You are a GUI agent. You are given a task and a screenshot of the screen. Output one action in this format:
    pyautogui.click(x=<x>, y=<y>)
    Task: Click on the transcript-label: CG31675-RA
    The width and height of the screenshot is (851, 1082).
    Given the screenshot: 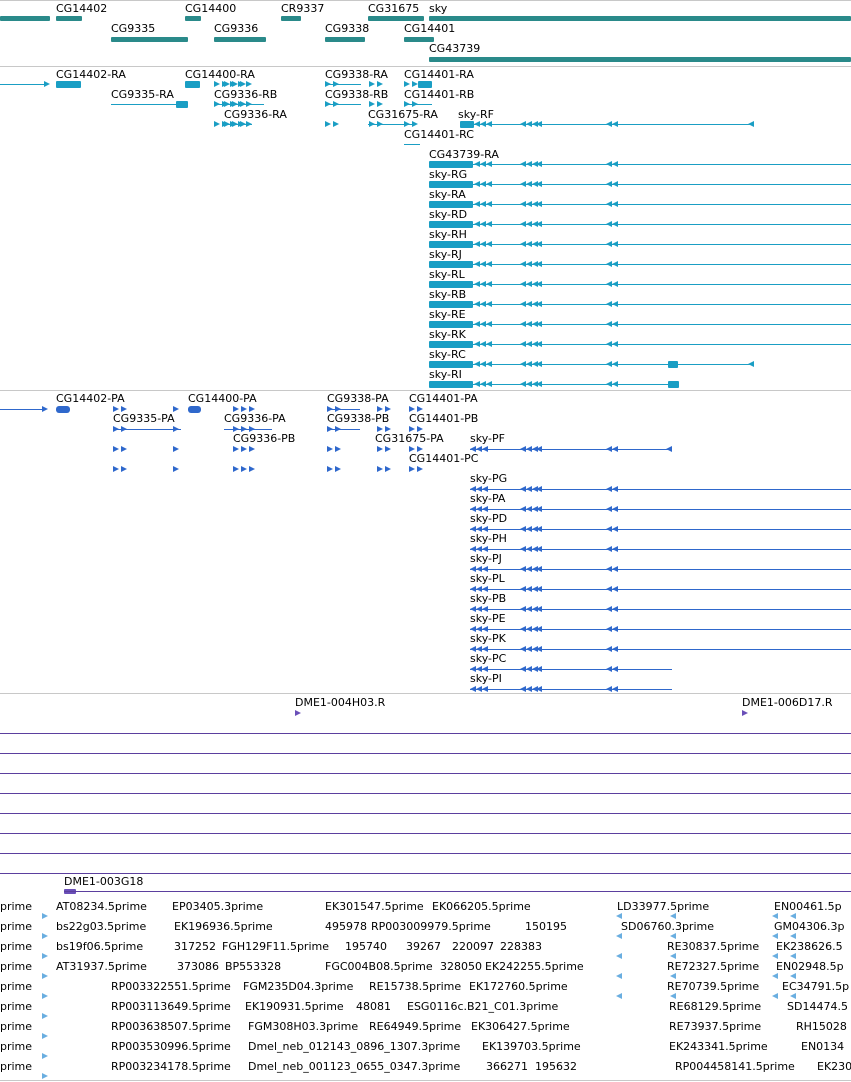 What is the action you would take?
    pyautogui.click(x=403, y=114)
    